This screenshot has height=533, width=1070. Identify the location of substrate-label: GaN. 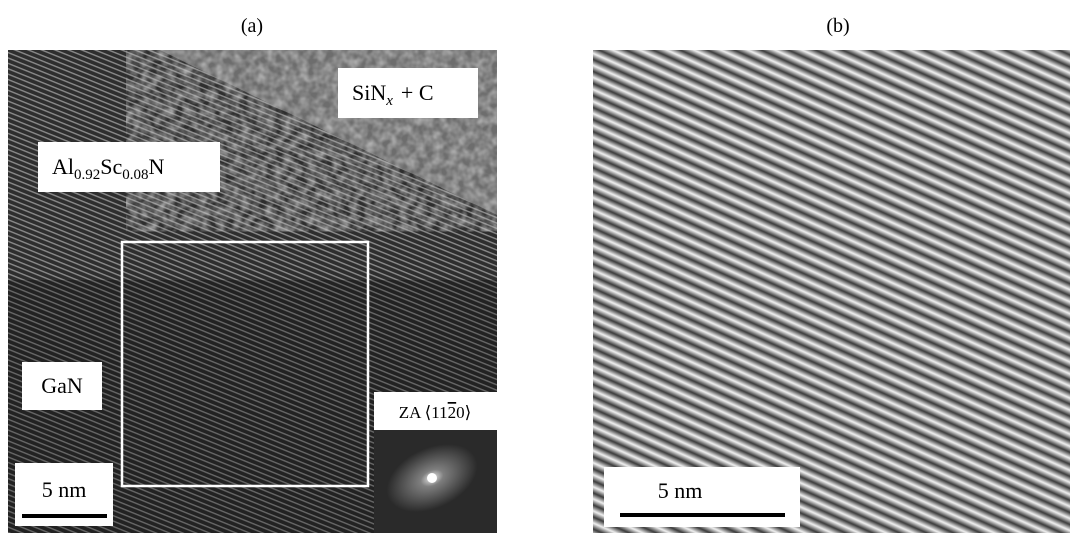
(62, 385).